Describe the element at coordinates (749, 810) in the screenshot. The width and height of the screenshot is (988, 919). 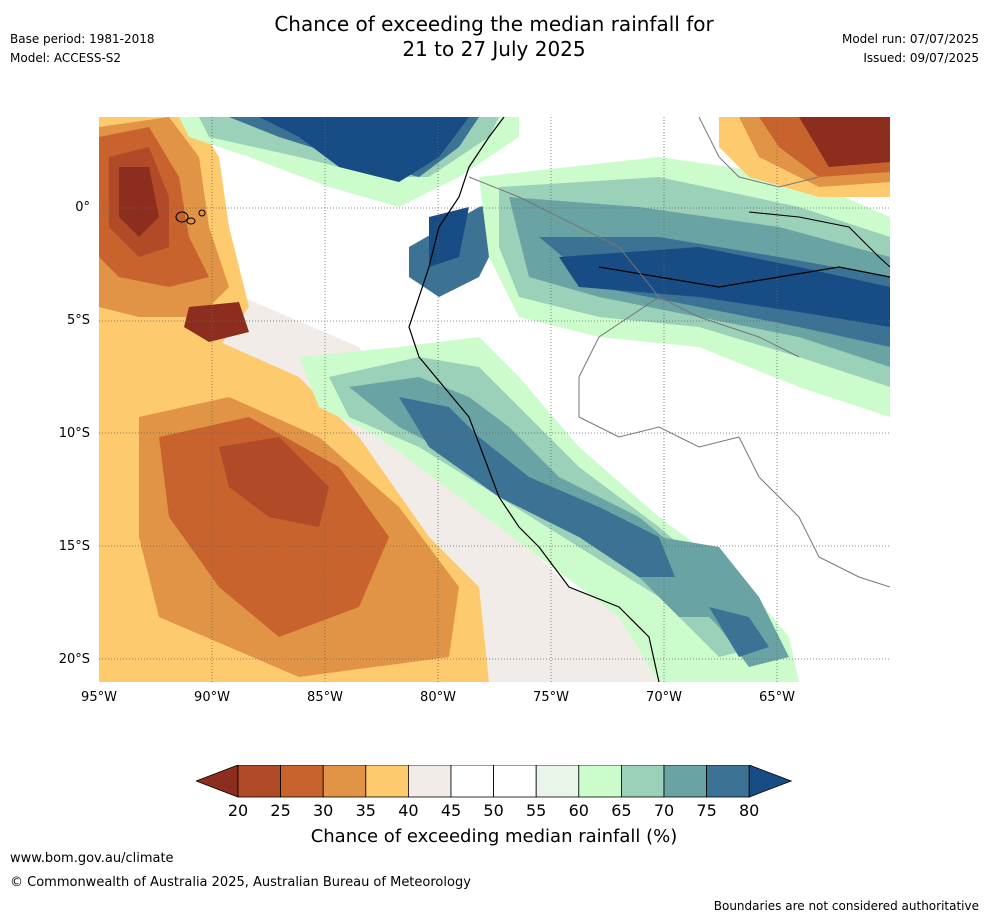
I see `colorbar-tick-label: 80` at that location.